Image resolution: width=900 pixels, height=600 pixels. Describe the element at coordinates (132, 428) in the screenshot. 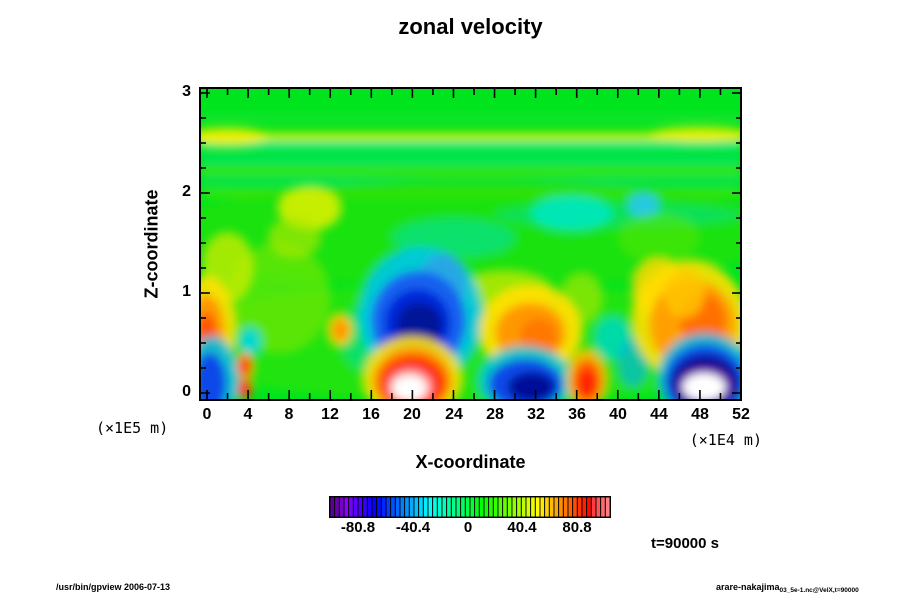

I see `y-axis-unit: (×1E5 m)` at that location.